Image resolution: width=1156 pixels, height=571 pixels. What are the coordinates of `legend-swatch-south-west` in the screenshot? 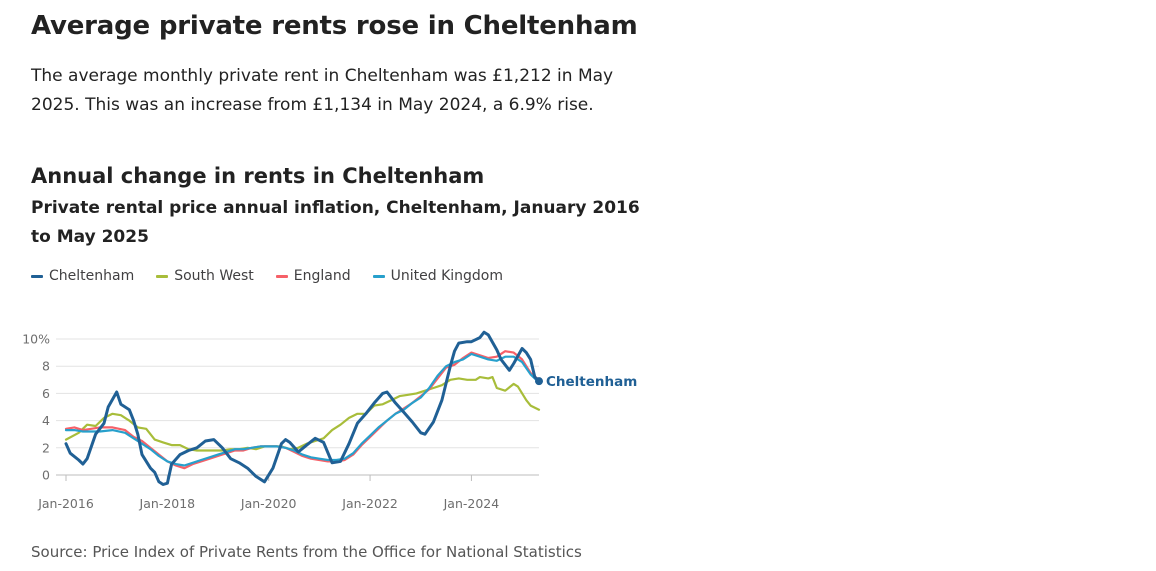 It's located at (162, 276).